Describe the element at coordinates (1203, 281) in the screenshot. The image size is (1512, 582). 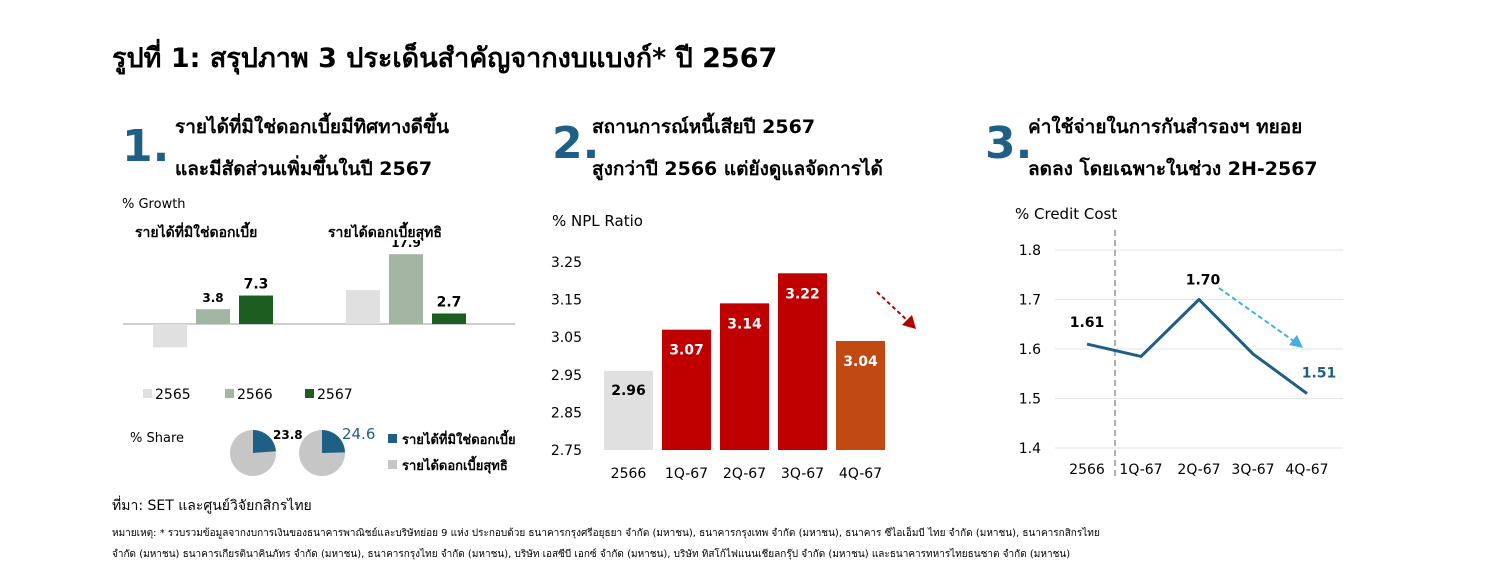
I see `cc-data-label: 1.70` at that location.